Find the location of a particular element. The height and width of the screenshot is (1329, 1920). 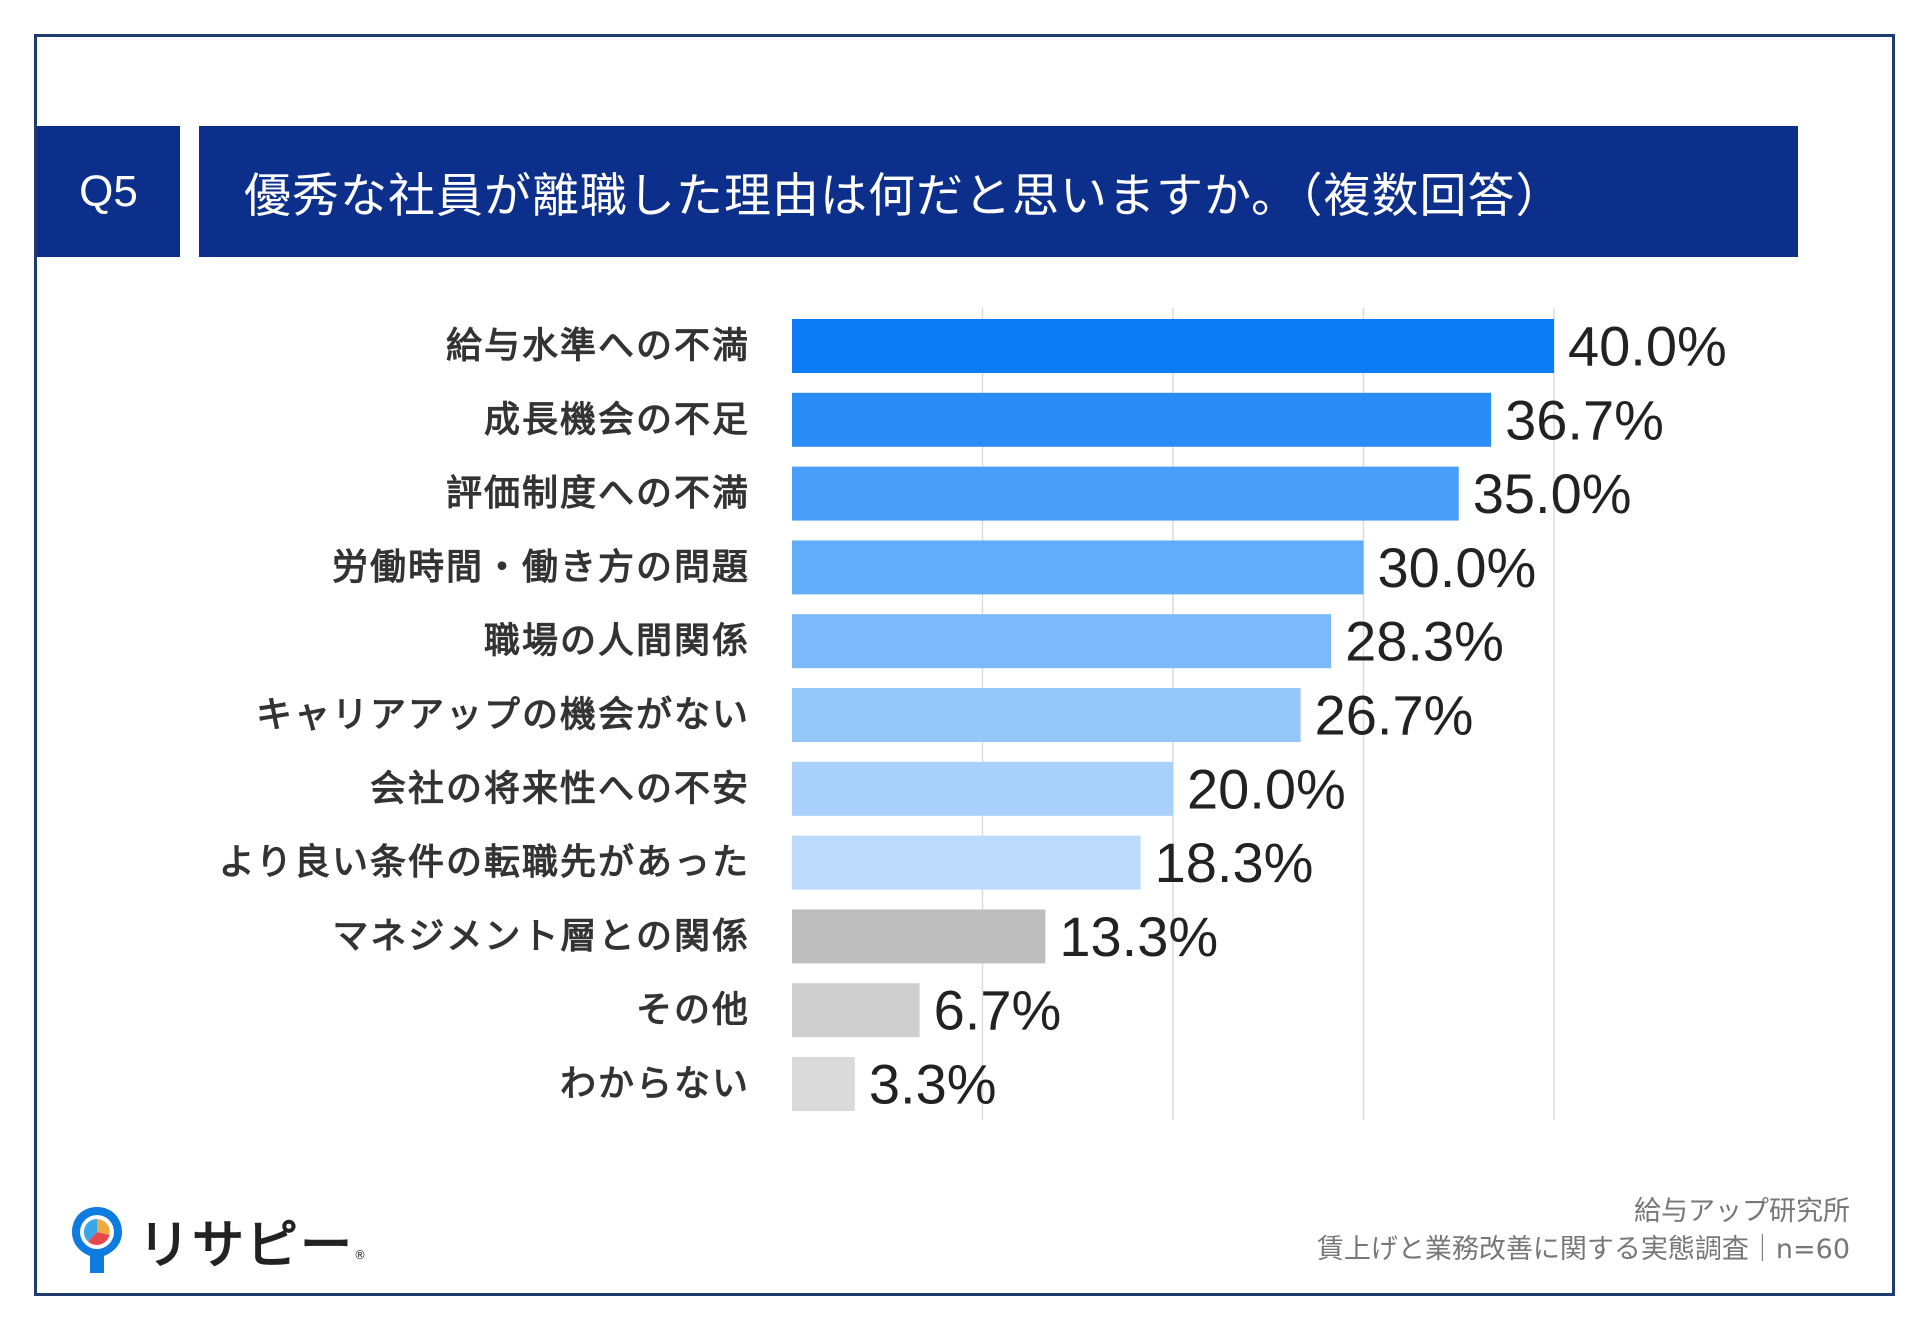

data-label: 13.3% is located at coordinates (1138, 936).